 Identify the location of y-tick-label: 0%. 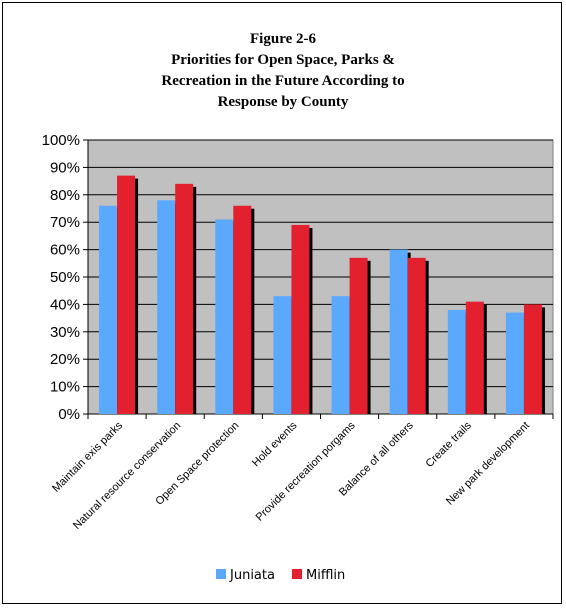
(69, 414).